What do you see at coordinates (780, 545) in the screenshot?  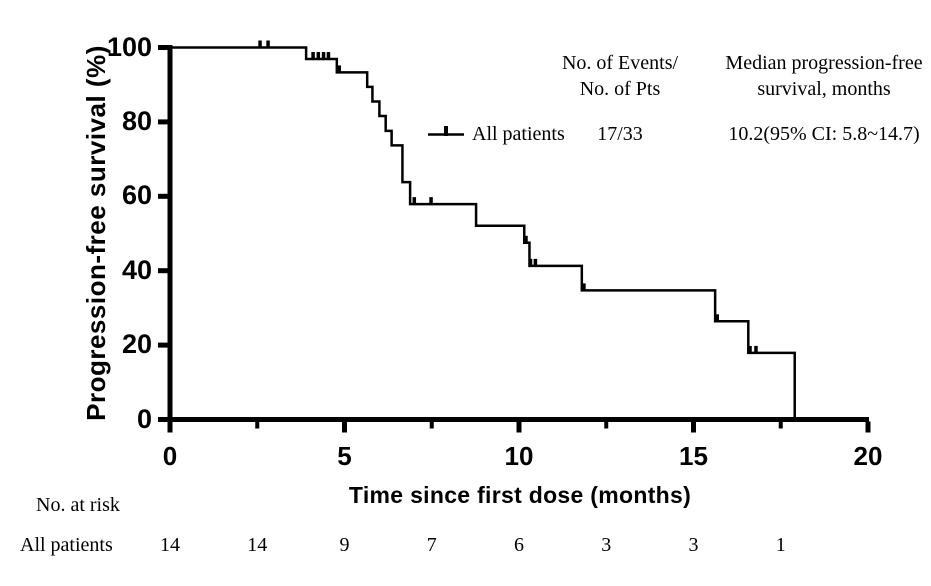 I see `risk-count: 1` at bounding box center [780, 545].